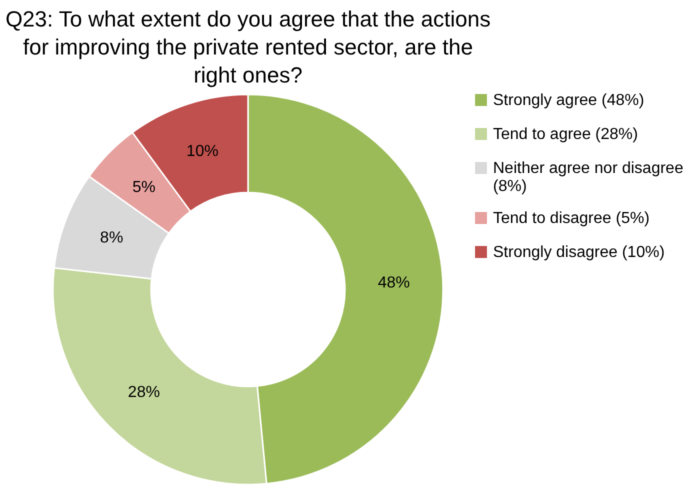  What do you see at coordinates (144, 187) in the screenshot?
I see `data-label: 5%` at bounding box center [144, 187].